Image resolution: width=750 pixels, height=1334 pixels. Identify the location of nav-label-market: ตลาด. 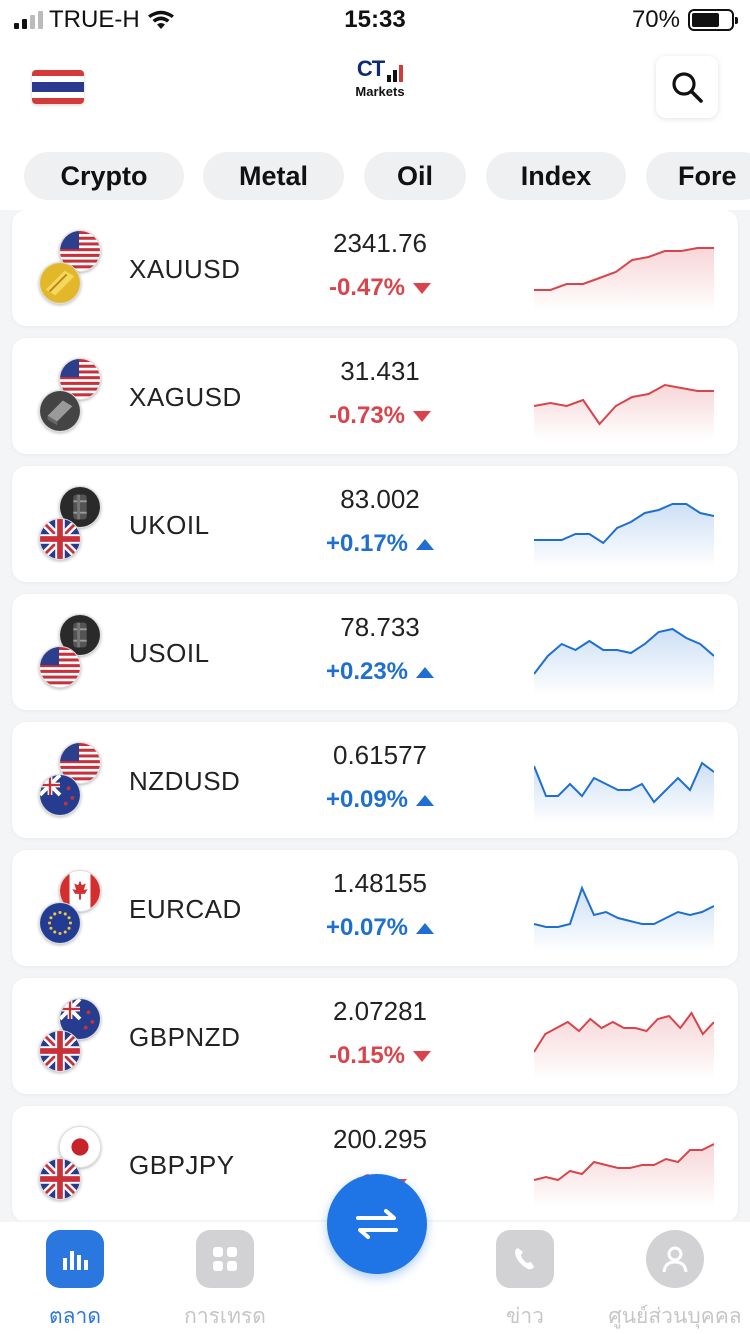
(75, 1316).